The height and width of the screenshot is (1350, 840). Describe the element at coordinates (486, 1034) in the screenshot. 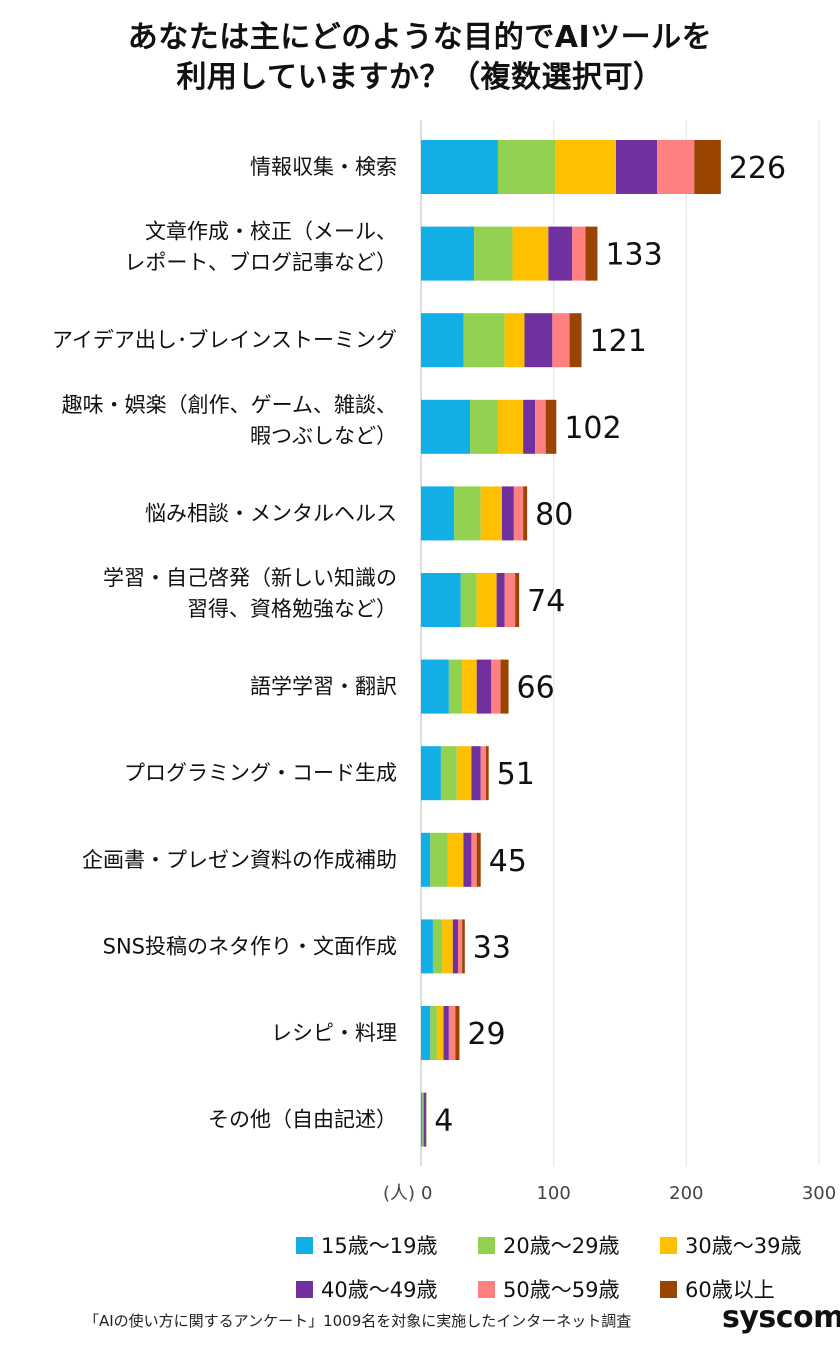

I see `total-label: 29` at that location.